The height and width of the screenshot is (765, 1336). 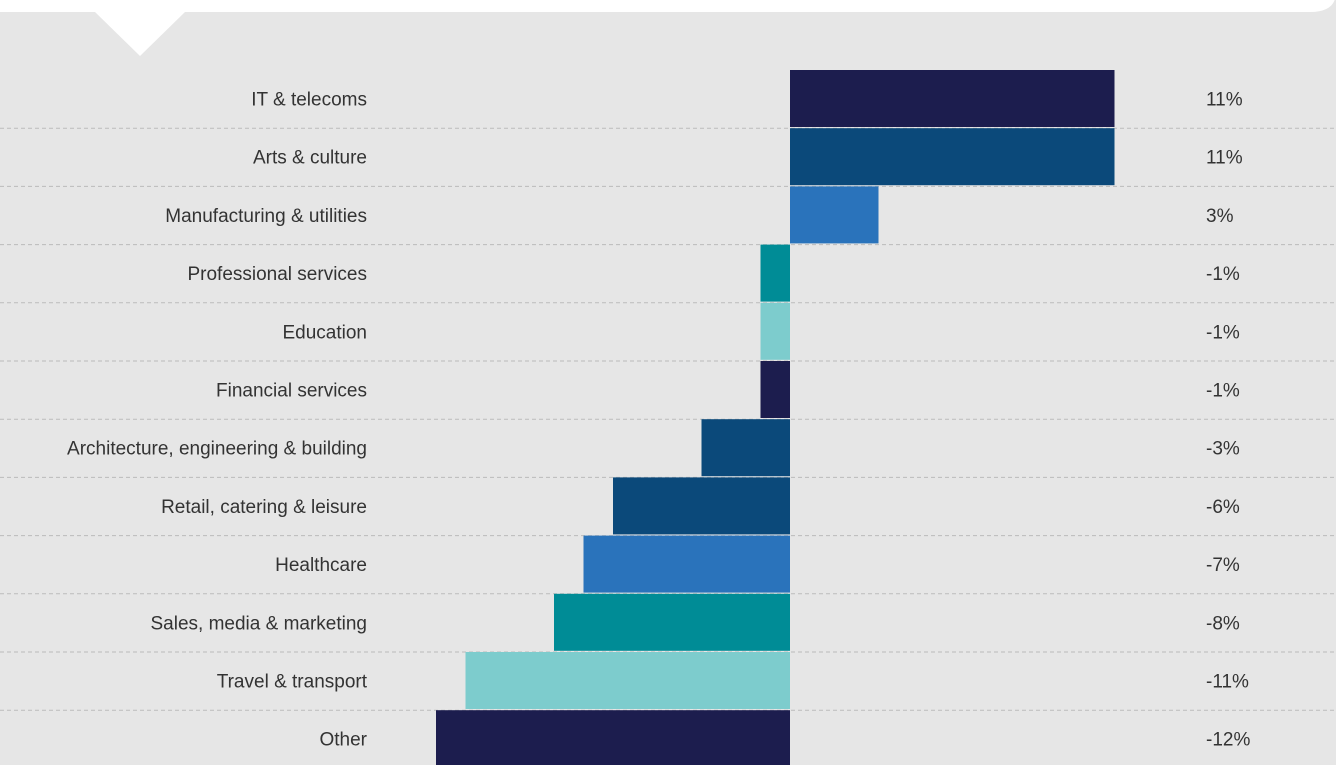 I want to click on value-label: -6%, so click(x=1223, y=507).